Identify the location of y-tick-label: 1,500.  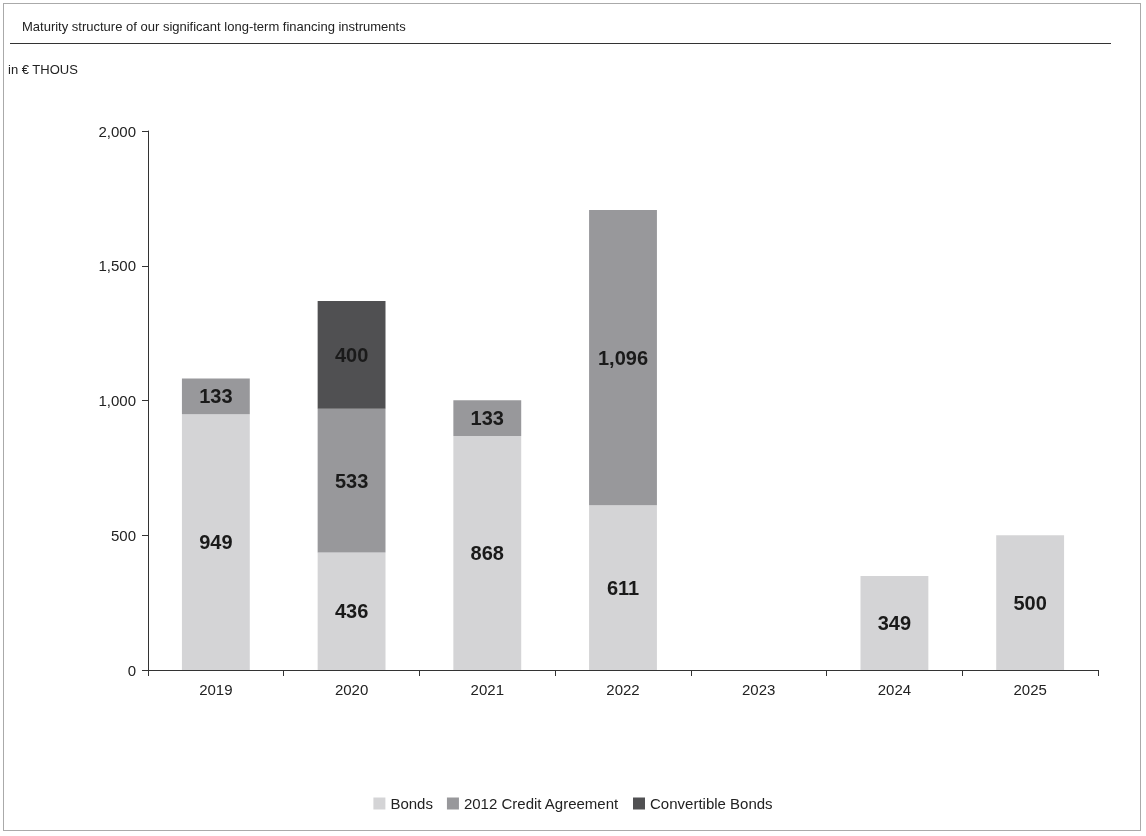
(117, 266).